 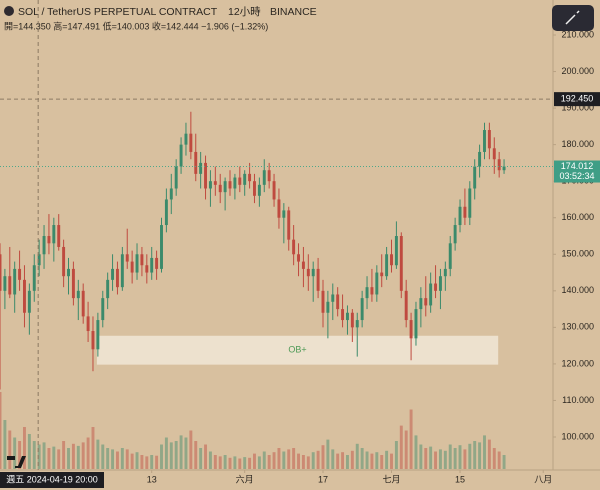 I want to click on last-price-tag, so click(x=577, y=171).